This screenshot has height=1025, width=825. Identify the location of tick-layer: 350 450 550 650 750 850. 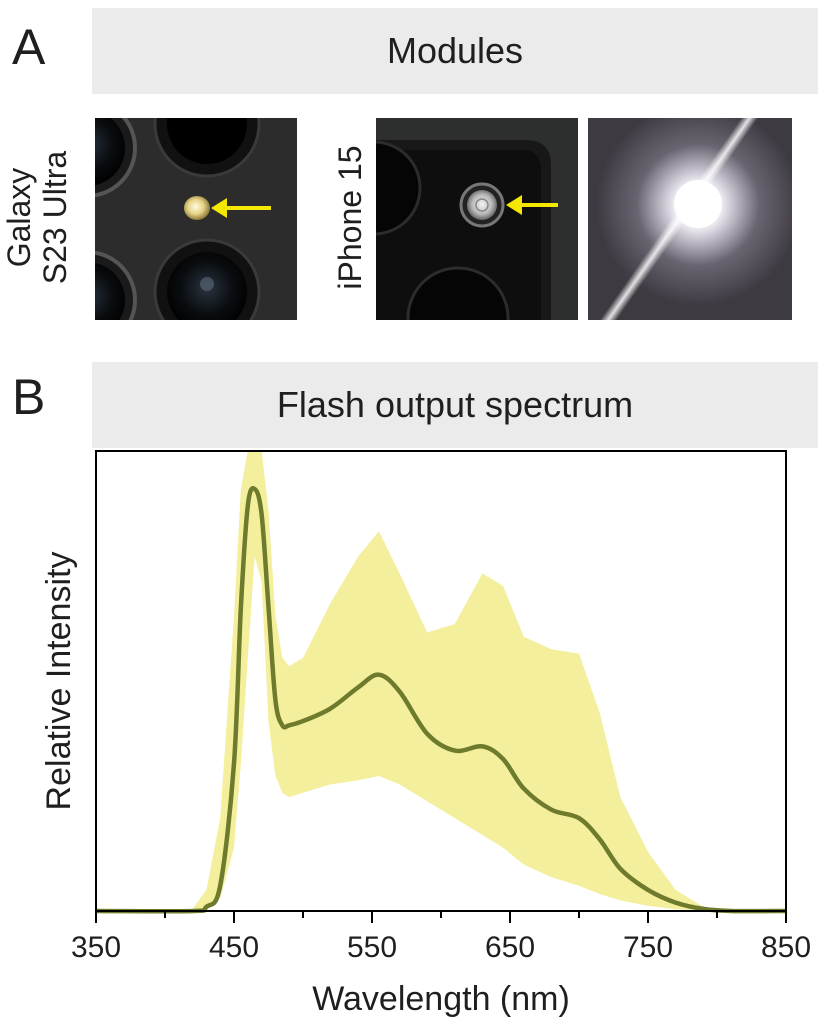
(441, 937).